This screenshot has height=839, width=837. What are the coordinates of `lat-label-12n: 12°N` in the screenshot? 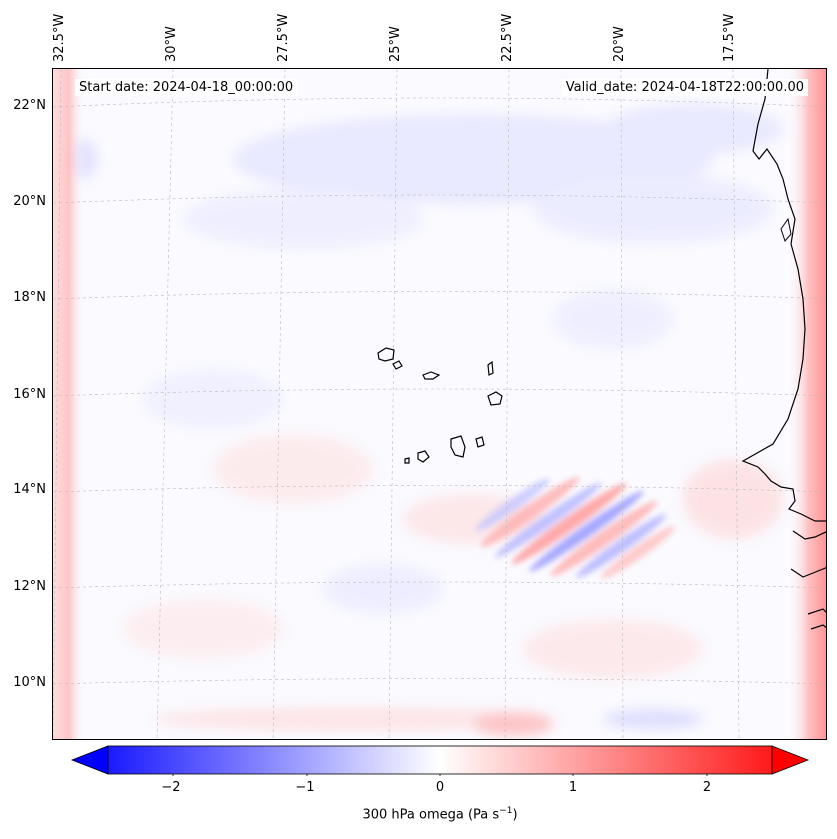 It's located at (29, 586).